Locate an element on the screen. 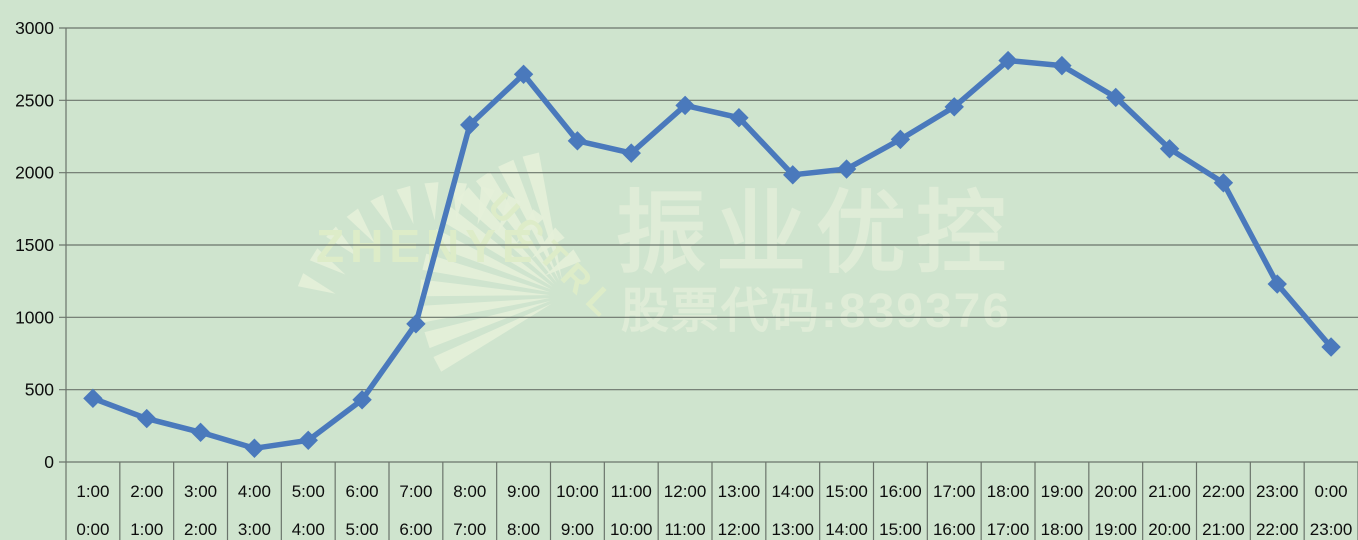  watermark-brand-text: 振业优控 is located at coordinates (816, 234).